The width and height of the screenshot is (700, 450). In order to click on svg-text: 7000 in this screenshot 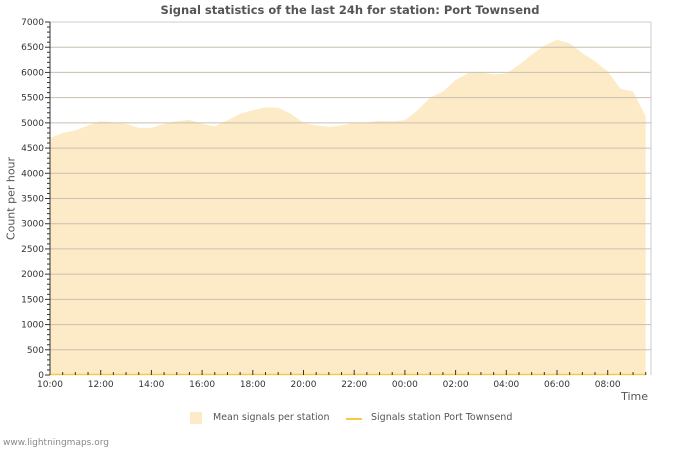, I will do `click(32, 23)`.